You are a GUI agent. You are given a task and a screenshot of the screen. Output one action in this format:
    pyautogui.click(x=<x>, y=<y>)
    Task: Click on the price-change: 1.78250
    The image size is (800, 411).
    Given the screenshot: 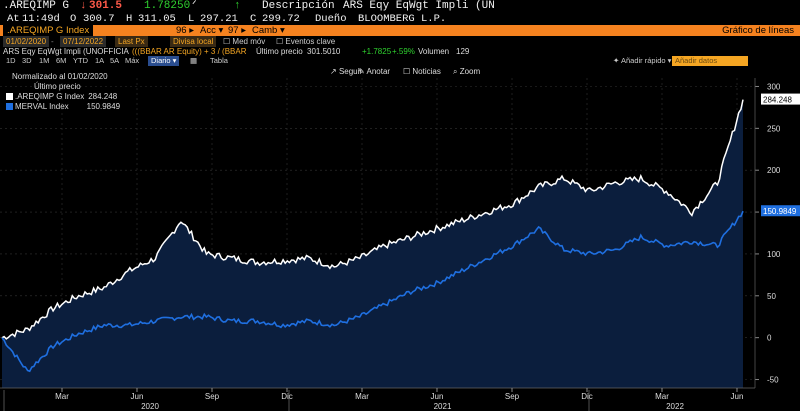 What is the action you would take?
    pyautogui.click(x=167, y=6)
    